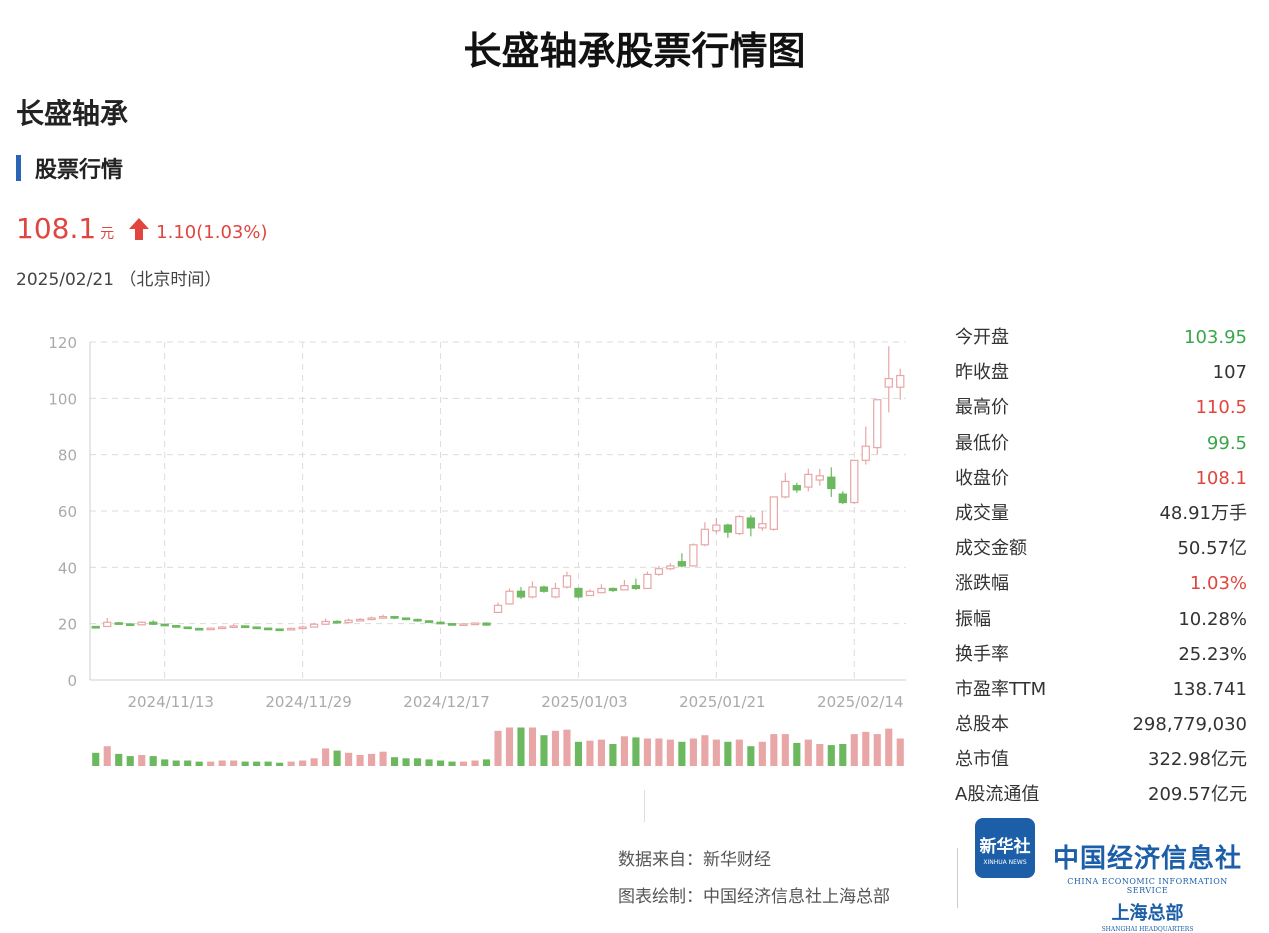 The image size is (1269, 933). I want to click on stat-label: 市盈率TTM, so click(1001, 689).